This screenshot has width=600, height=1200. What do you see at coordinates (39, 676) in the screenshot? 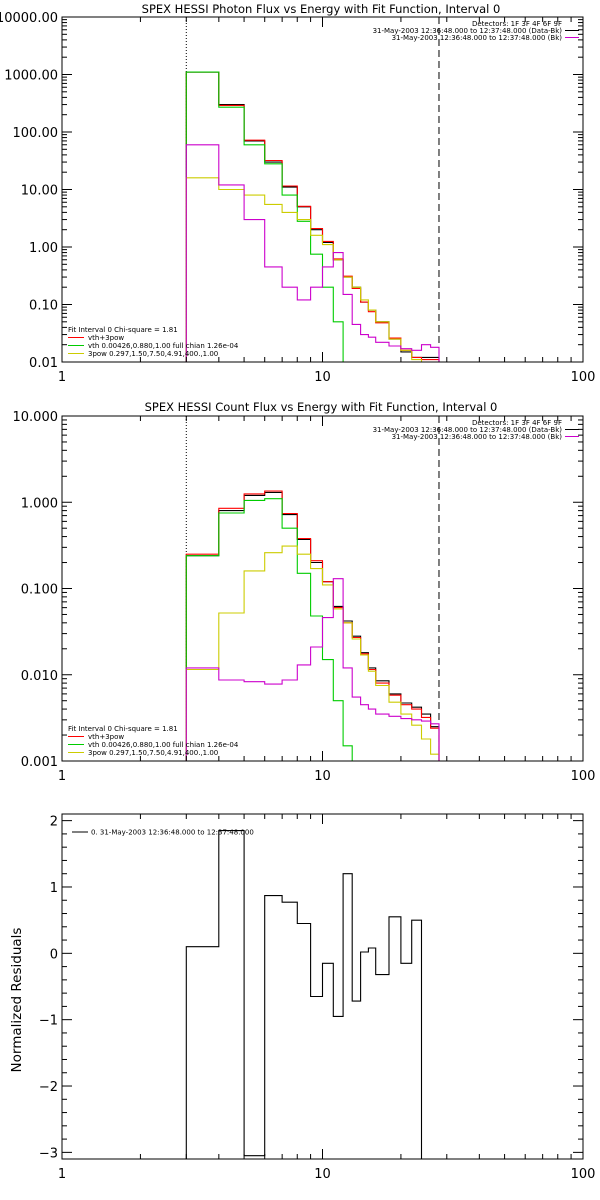
I see `y-tick-label: 0.010` at bounding box center [39, 676].